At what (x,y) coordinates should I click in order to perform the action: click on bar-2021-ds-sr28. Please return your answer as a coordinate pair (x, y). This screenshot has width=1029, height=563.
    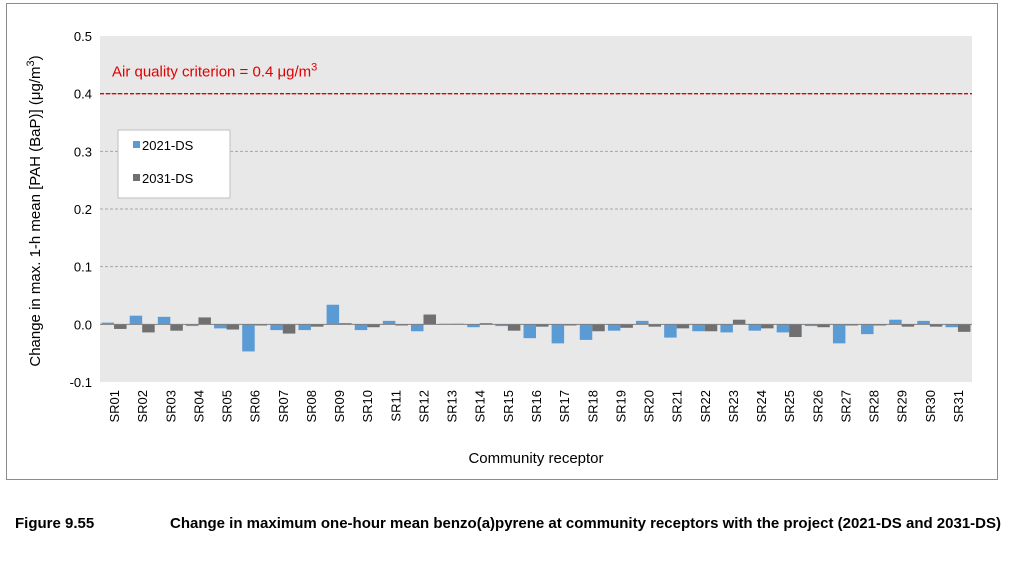
    Looking at the image, I should click on (867, 329).